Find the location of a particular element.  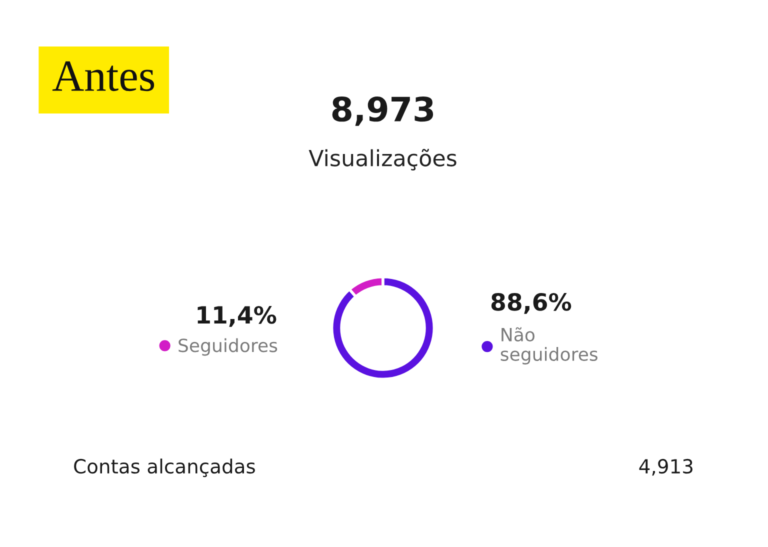

data-label: 88,6% is located at coordinates (531, 303).